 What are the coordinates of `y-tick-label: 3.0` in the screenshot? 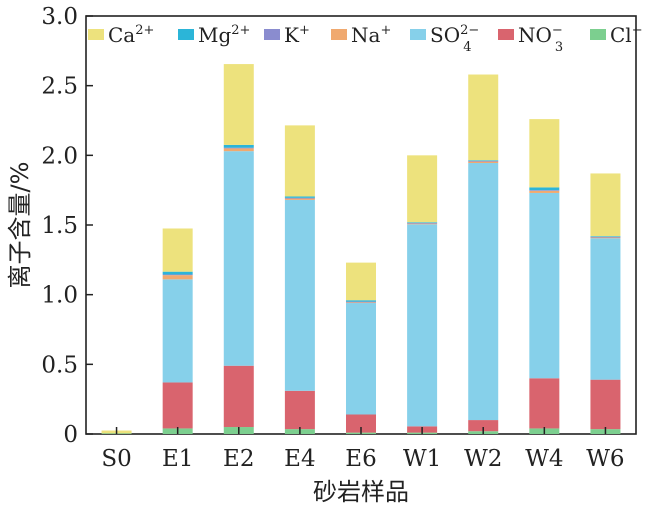 It's located at (59, 17).